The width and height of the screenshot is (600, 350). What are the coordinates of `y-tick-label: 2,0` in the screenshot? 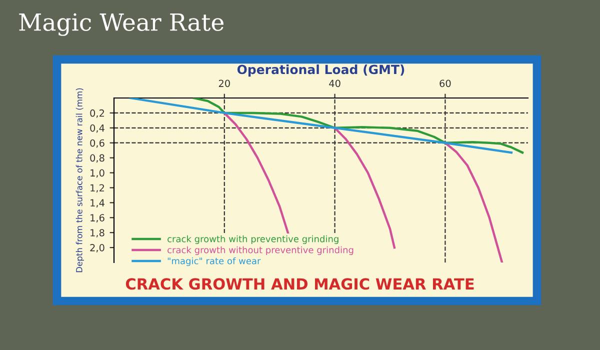 It's located at (97, 248).